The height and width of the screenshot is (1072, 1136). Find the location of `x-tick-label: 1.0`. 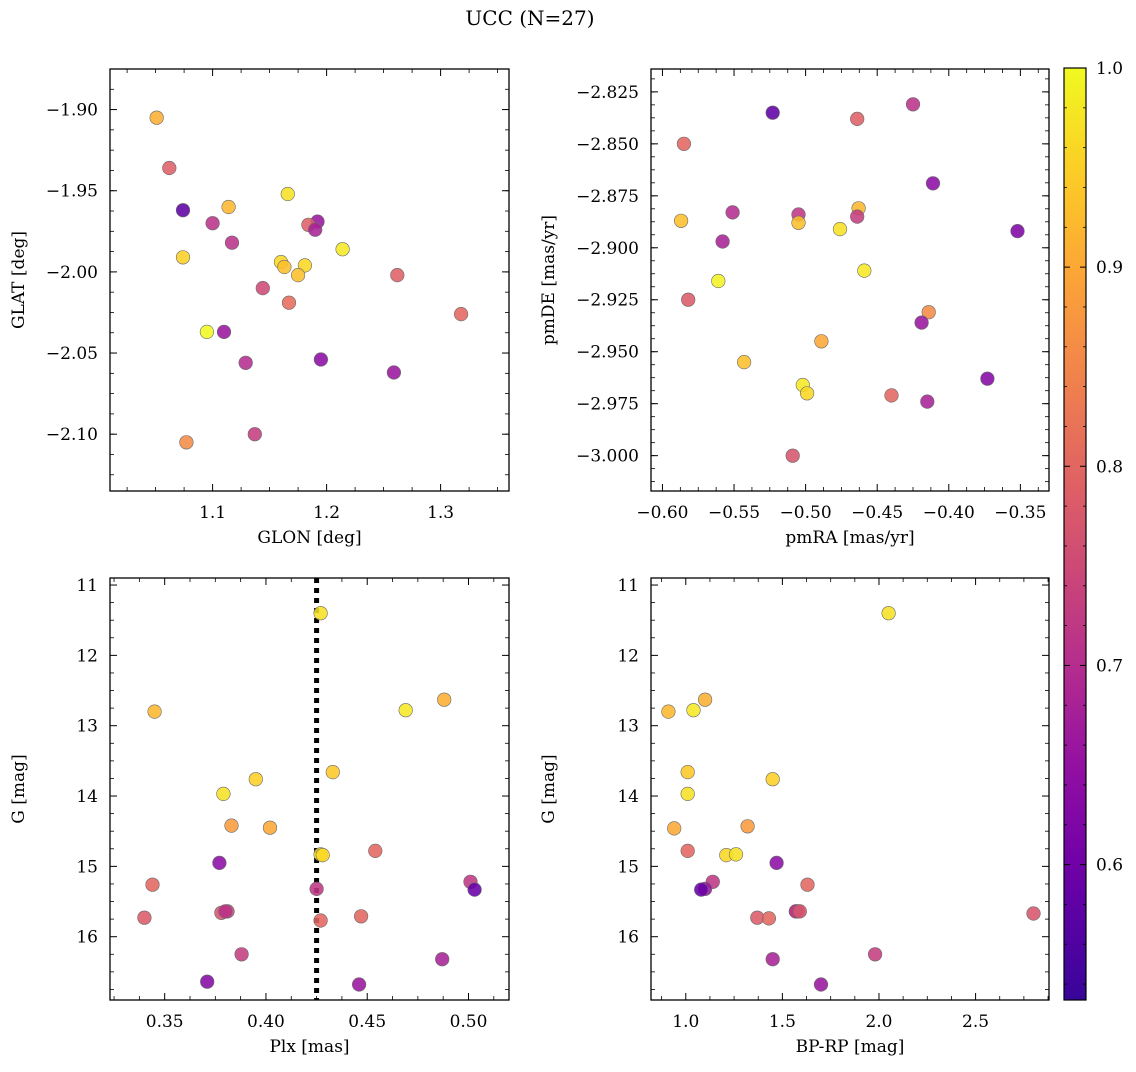

x-tick-label: 1.0 is located at coordinates (685, 1022).